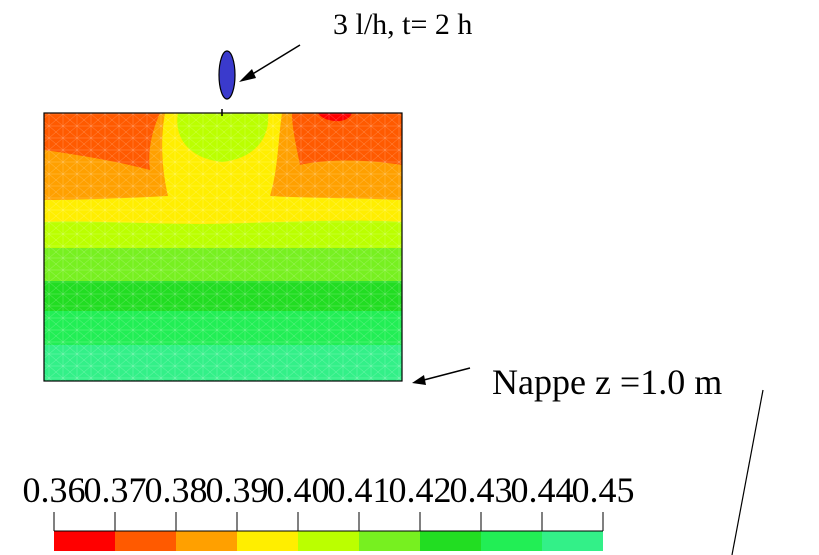  I want to click on diagonal-reference-line, so click(747, 472).